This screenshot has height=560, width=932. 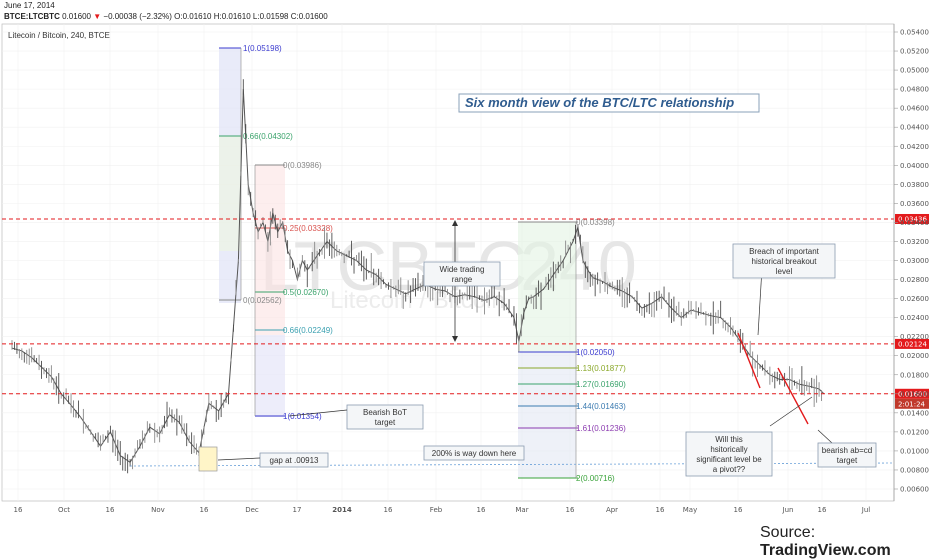 What do you see at coordinates (914, 242) in the screenshot?
I see `y-tick-label: 0.03200` at bounding box center [914, 242].